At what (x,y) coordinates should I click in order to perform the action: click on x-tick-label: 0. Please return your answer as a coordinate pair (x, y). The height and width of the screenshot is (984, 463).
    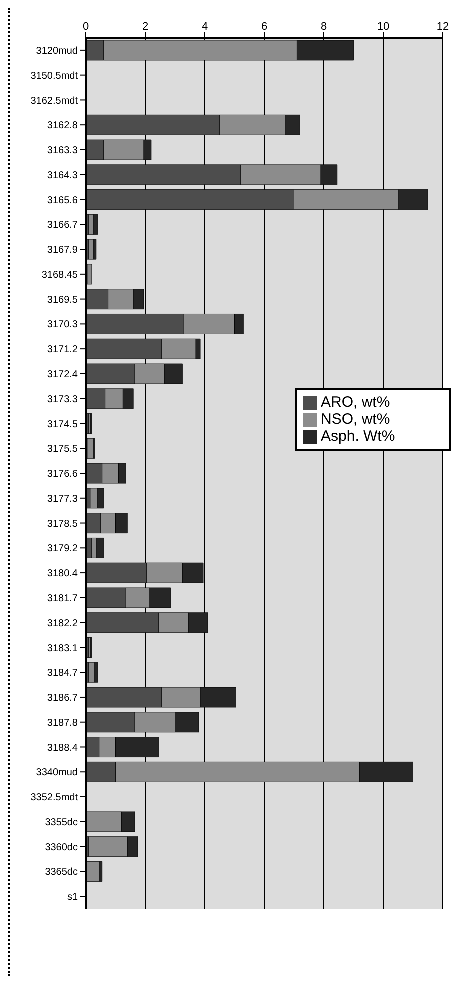
    Looking at the image, I should click on (86, 27).